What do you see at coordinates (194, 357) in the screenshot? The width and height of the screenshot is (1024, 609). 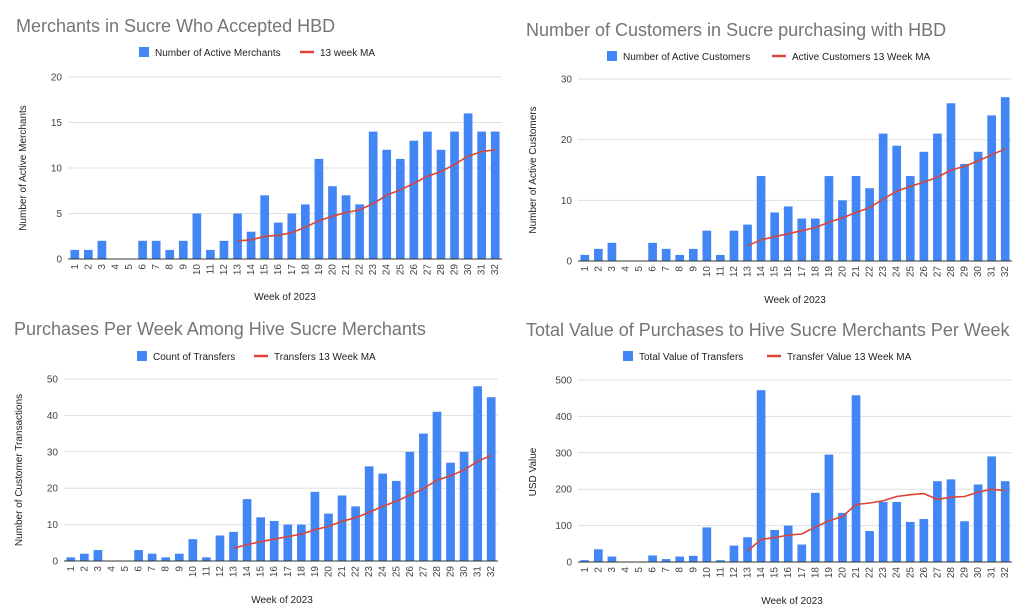 I see `legend-label-bar: Count of Transfers` at bounding box center [194, 357].